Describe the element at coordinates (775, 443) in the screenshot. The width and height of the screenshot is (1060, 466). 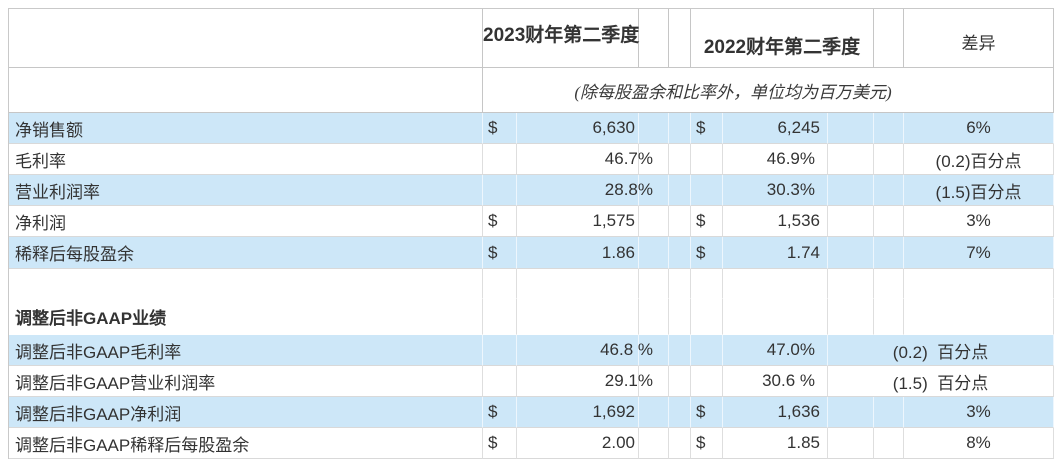
I see `value-fy2022: 1.85` at that location.